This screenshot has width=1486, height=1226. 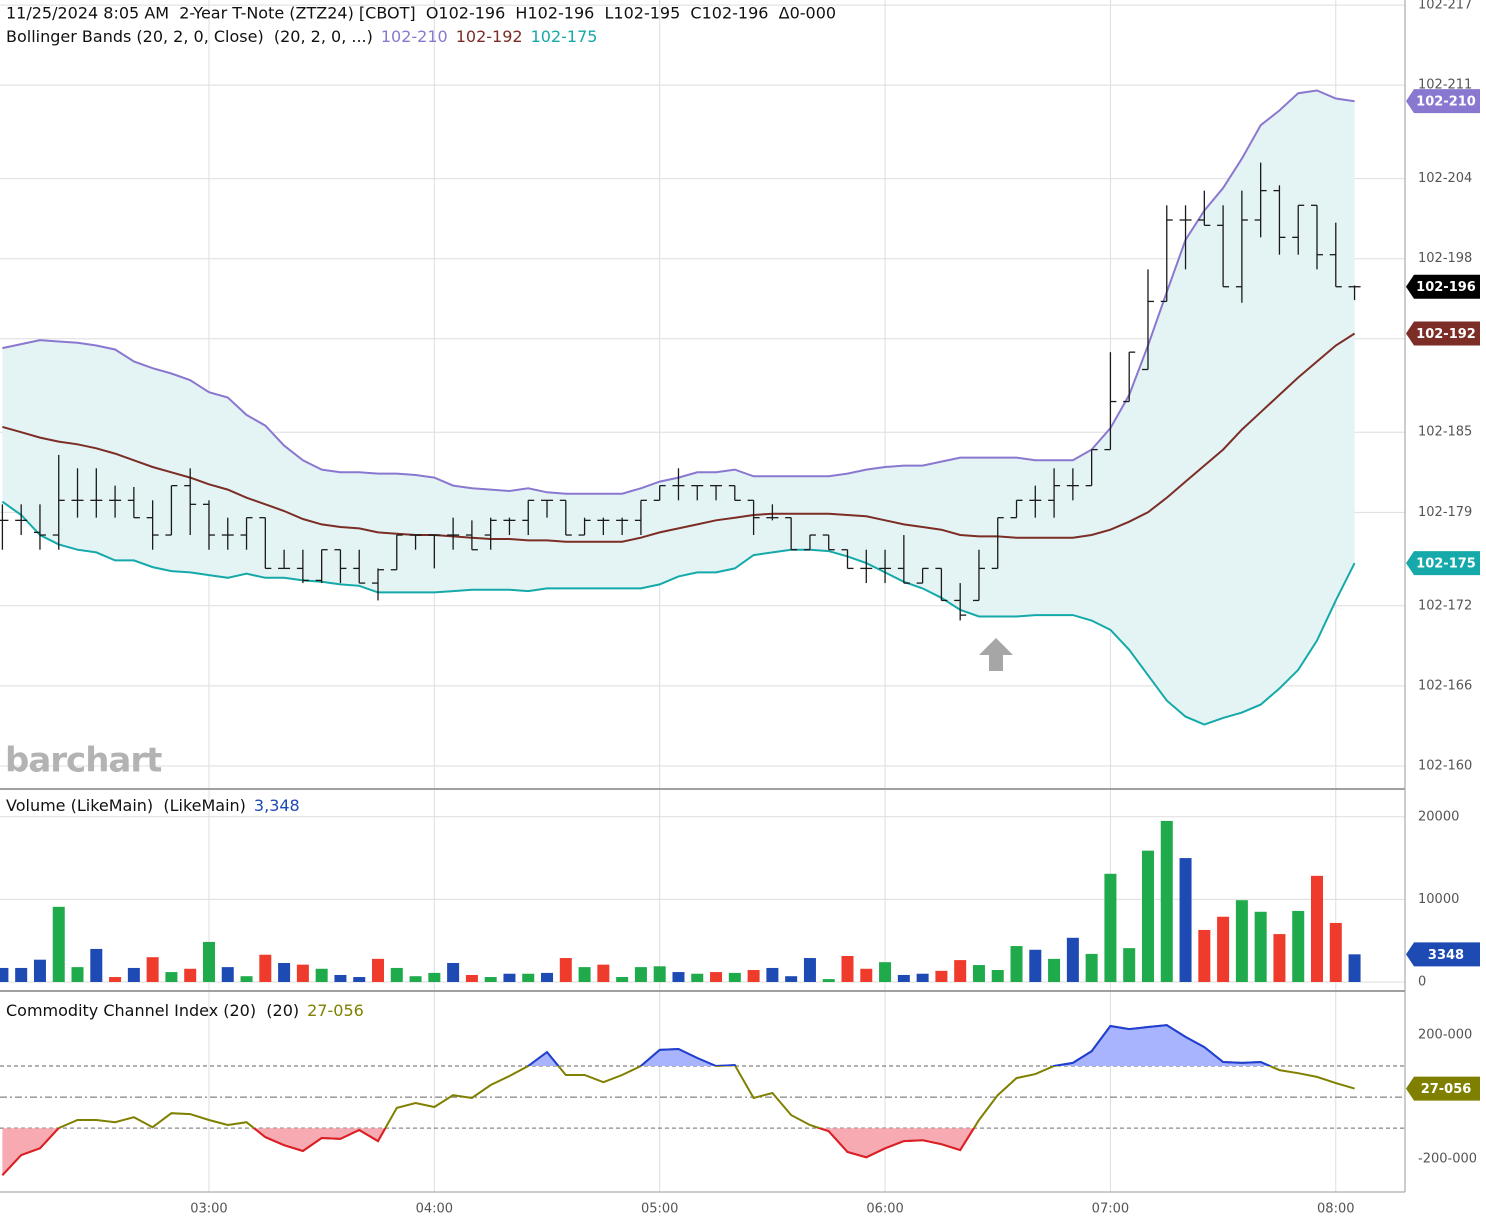 I want to click on y-tick-label: 102-204, so click(x=1445, y=178).